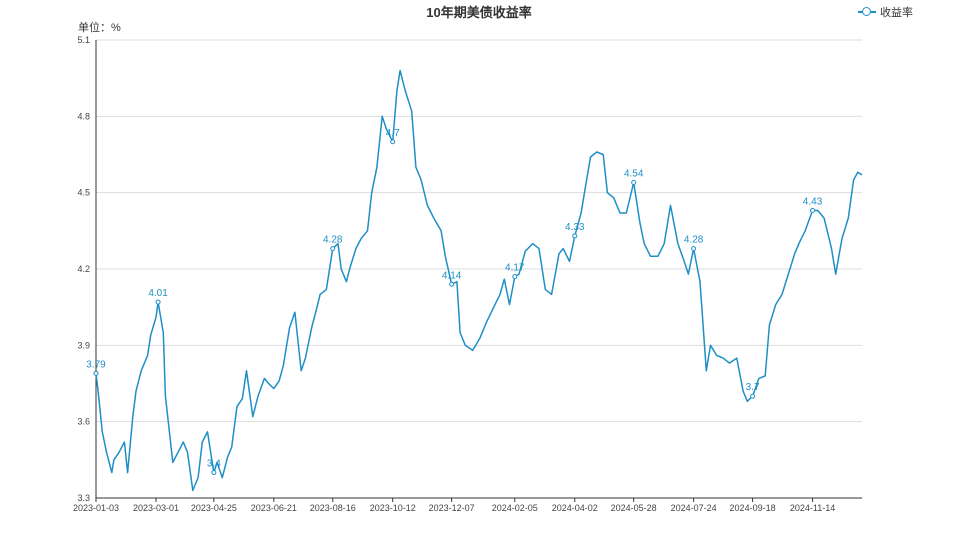 The height and width of the screenshot is (539, 958). What do you see at coordinates (83, 40) in the screenshot?
I see `y-tick-label: 5.1` at bounding box center [83, 40].